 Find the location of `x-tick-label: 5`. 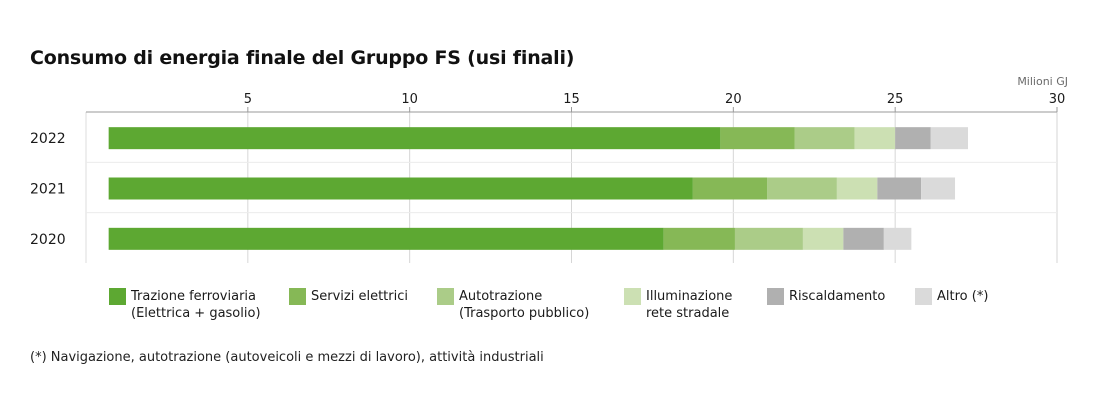

x-tick-label: 5 is located at coordinates (248, 99).